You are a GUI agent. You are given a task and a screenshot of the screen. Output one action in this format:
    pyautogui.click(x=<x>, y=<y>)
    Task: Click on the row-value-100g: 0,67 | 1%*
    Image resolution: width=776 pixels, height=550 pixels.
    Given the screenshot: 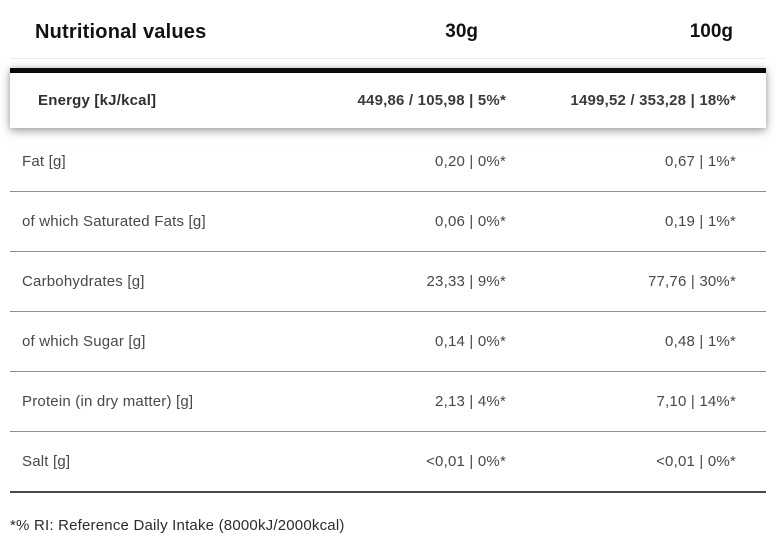 What is the action you would take?
    pyautogui.click(x=700, y=161)
    